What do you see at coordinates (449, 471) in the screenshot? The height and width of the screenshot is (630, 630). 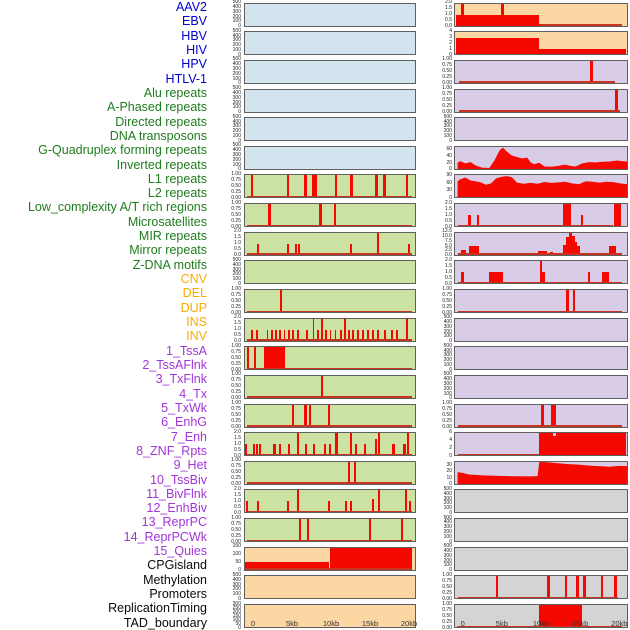 I see `y-tick-label: 20` at bounding box center [449, 471].